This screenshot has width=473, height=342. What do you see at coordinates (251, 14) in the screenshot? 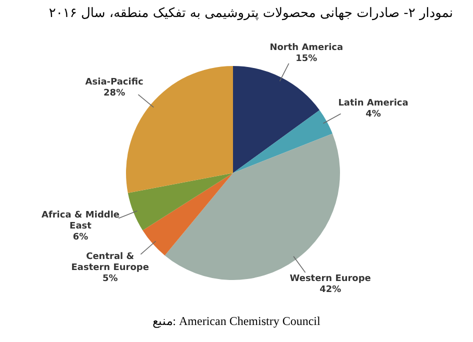
I see `chart-title: نمودار ۲- صادرات جهانی محصولات پتروشیمی به تفکیک منطقه، سال ۲۰۱۶` at bounding box center [251, 14].